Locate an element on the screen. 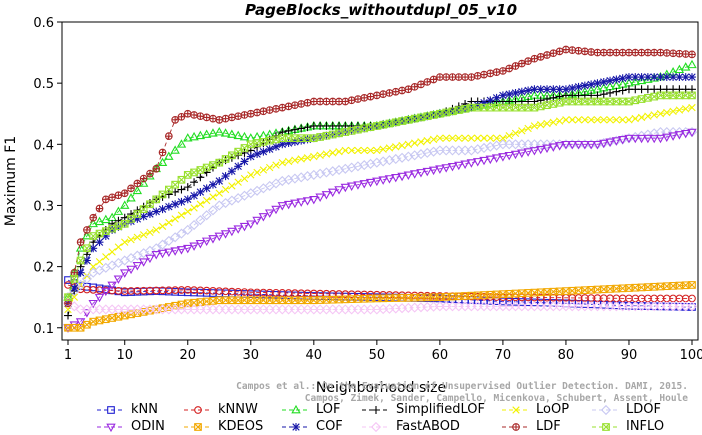  x-tick-label: 100 is located at coordinates (691, 355).